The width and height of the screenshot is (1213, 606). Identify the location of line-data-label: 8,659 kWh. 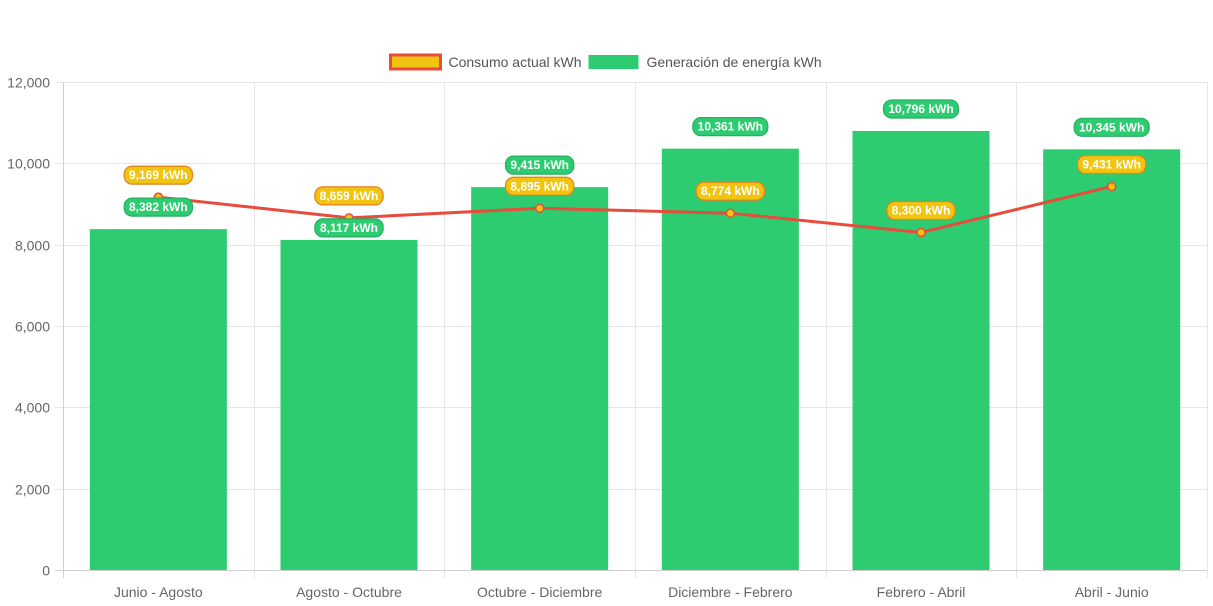
(349, 196).